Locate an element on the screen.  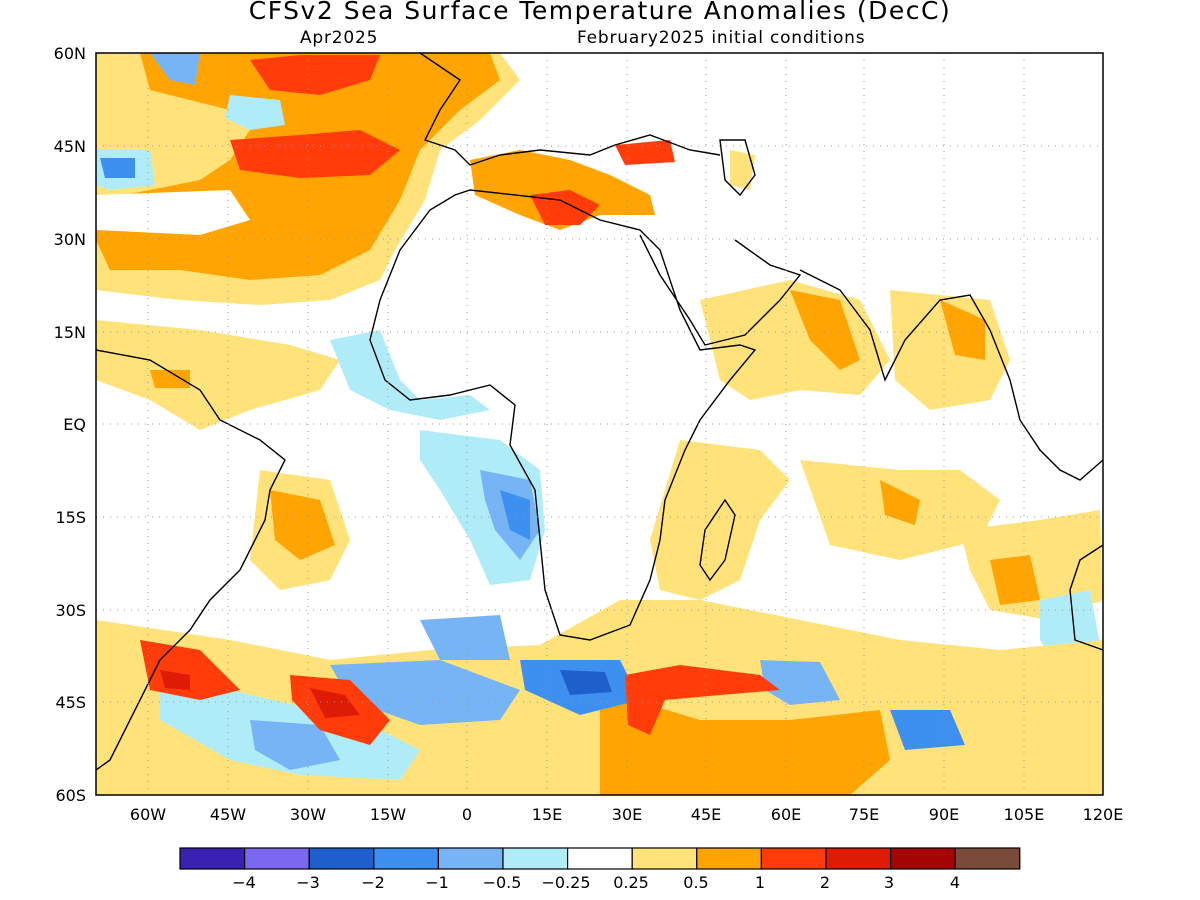
colorbar-label: 0.5 is located at coordinates (695, 882).